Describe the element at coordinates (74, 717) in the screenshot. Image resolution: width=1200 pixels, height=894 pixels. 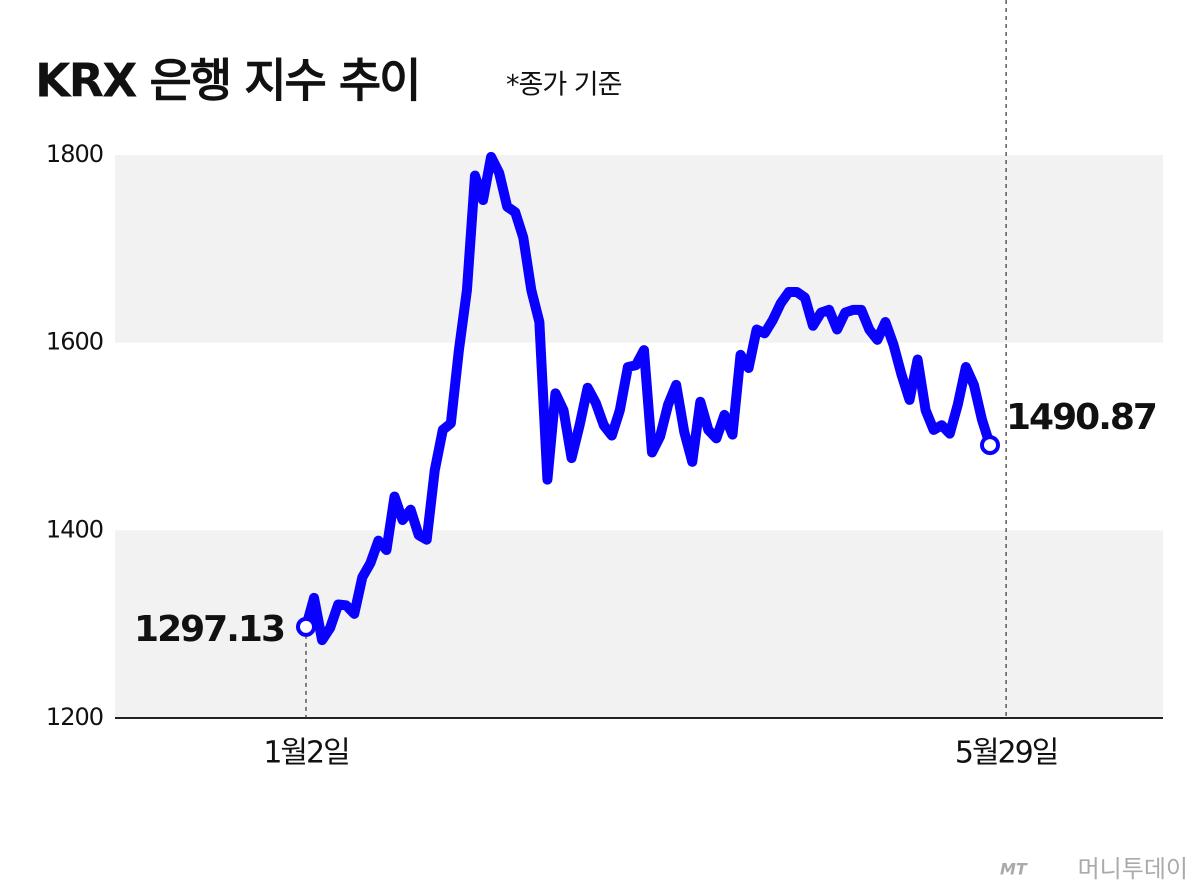
I see `y-tick-label: 1200` at that location.